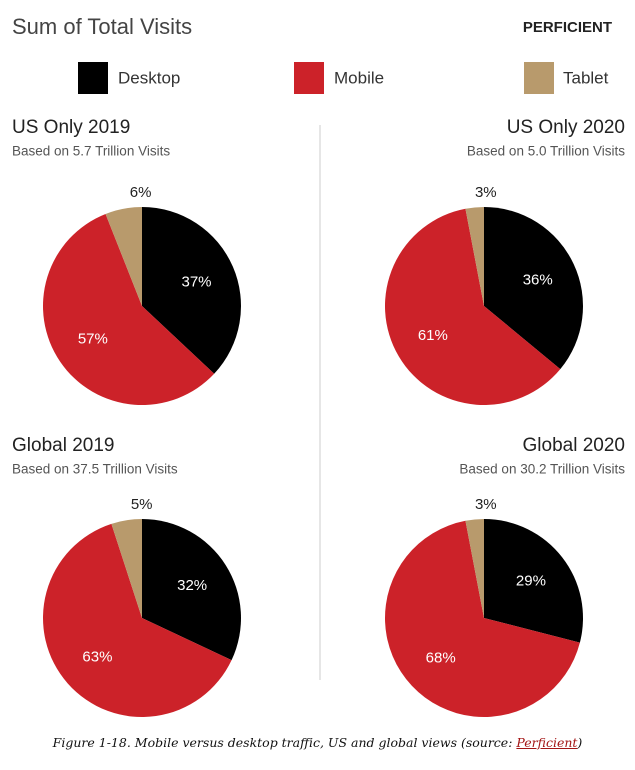  Describe the element at coordinates (546, 151) in the screenshot. I see `pie-subtitle: Based on 5.0 Trillion Visits` at that location.